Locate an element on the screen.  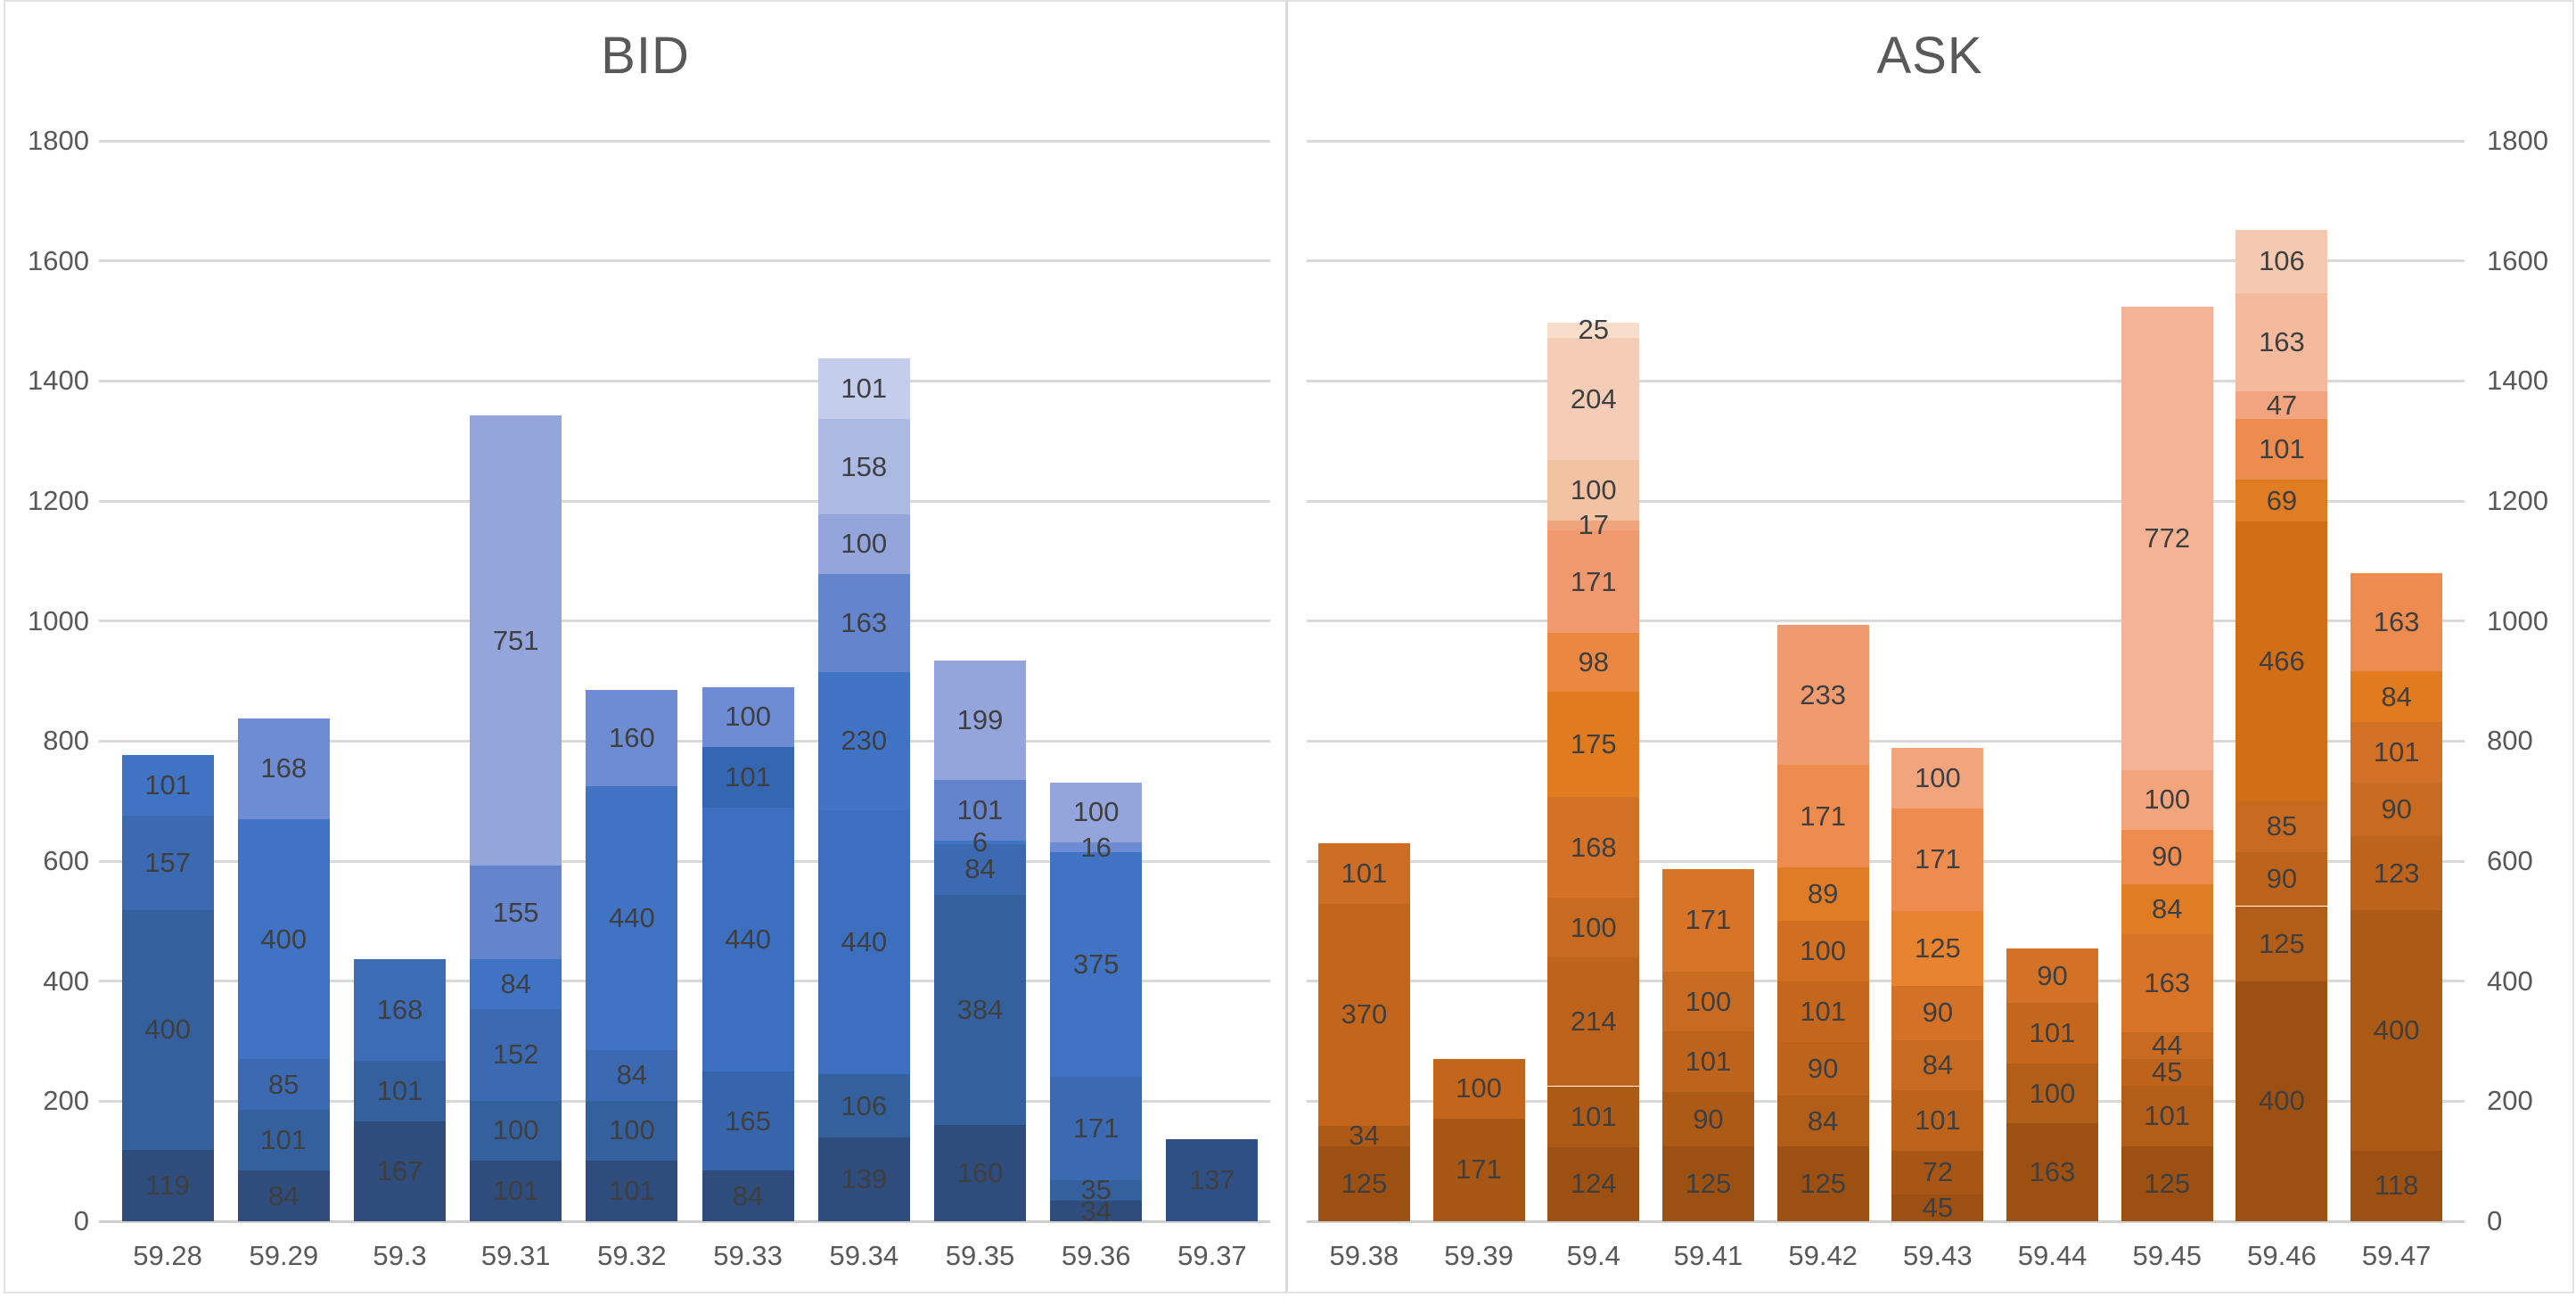
x-axis-tick-label: 59.43 is located at coordinates (1938, 1255).